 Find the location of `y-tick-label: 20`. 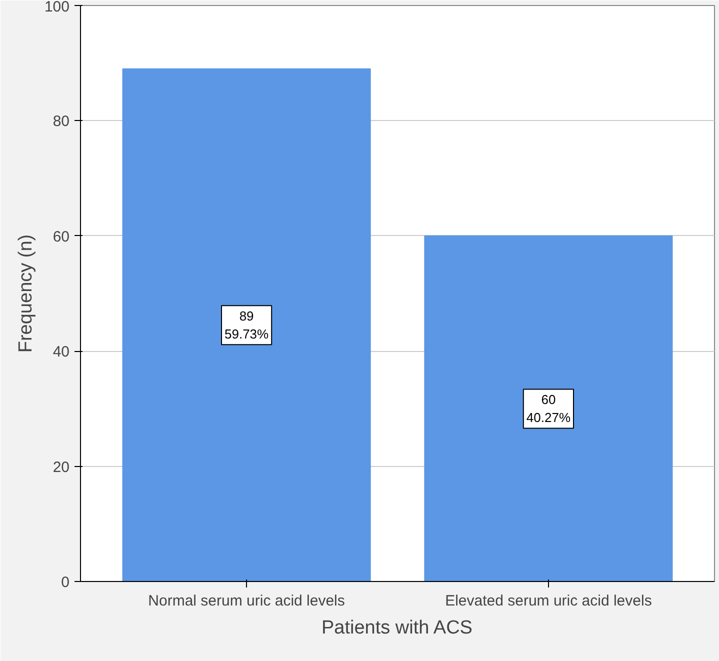

y-tick-label: 20 is located at coordinates (61, 467).